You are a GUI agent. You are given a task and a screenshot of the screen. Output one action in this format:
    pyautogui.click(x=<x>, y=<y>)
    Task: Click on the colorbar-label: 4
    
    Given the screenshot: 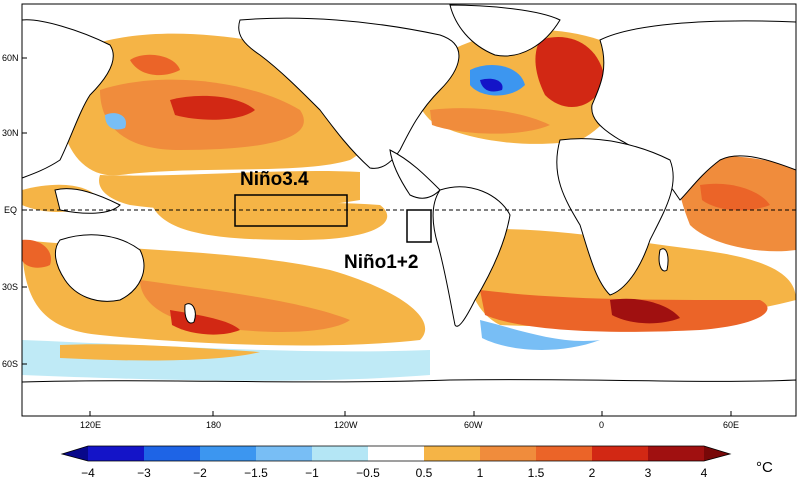 What is the action you would take?
    pyautogui.click(x=704, y=472)
    